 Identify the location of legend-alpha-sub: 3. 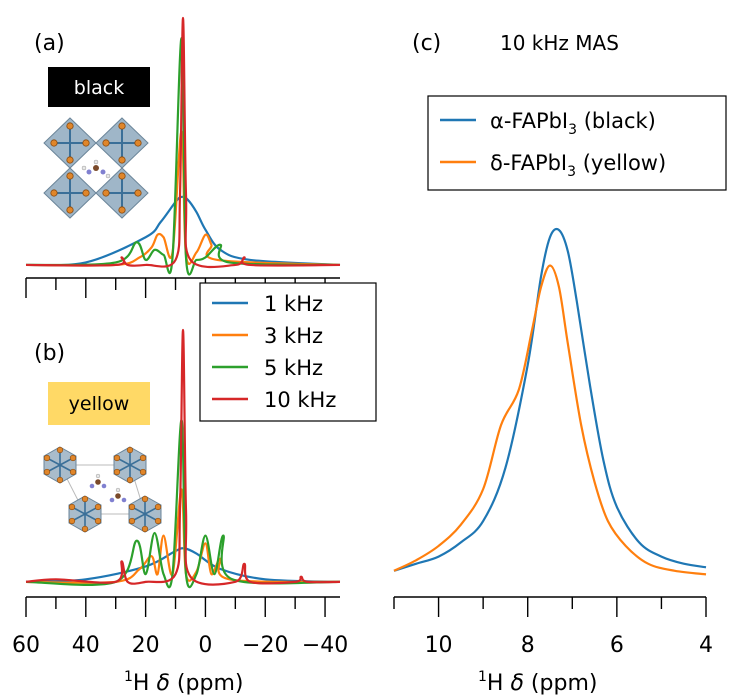
(572, 130).